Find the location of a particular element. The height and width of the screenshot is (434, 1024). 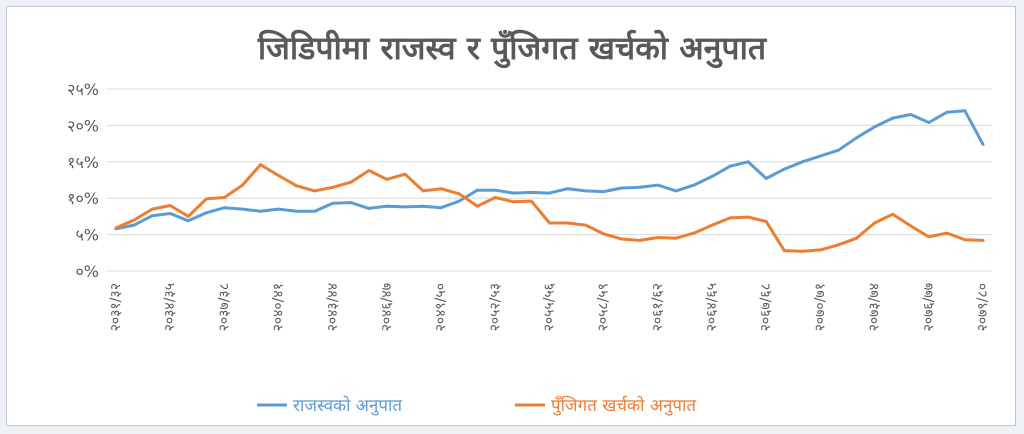

chart-title: जिडिपीमा राजस्व र पुँजिगत खर्चको अनुपात is located at coordinates (512, 49).